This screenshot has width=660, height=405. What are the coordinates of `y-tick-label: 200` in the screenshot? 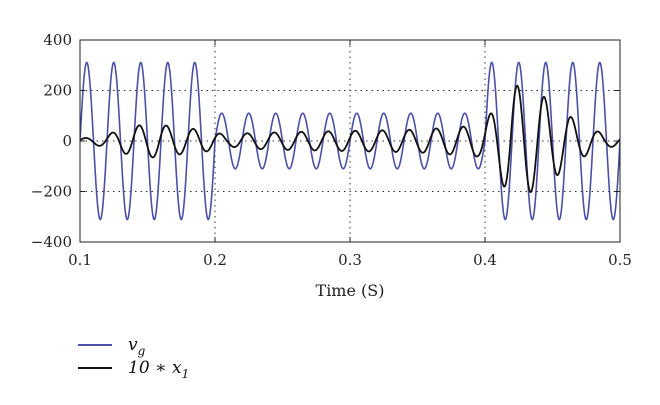 It's located at (57, 91).